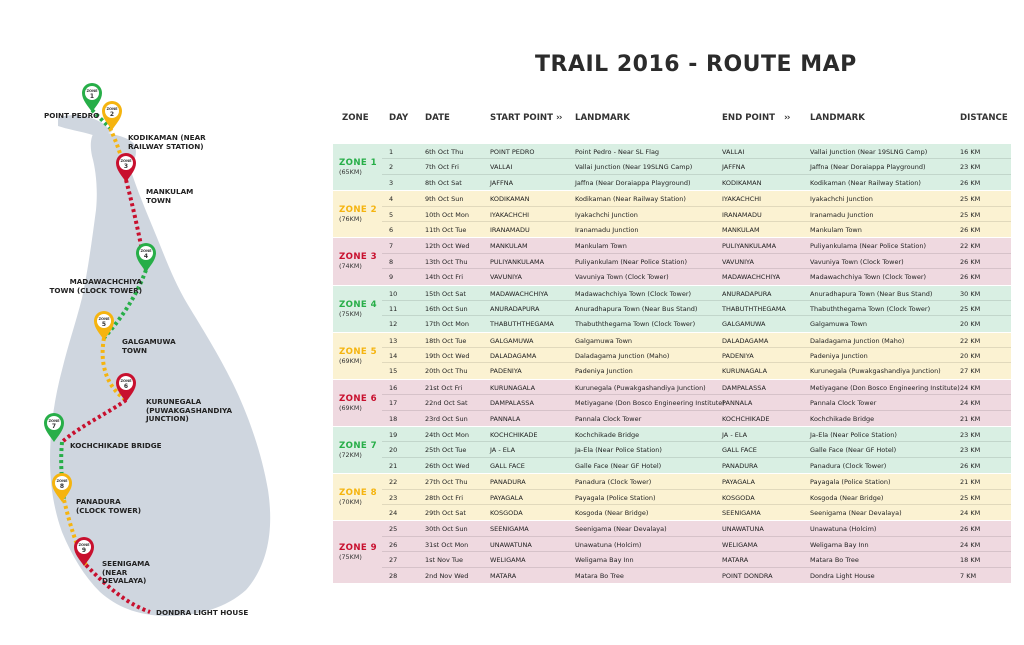 The width and height of the screenshot is (1024, 645). What do you see at coordinates (754, 308) in the screenshot?
I see `cell-end: THABUTHTHEGAMA` at bounding box center [754, 308].